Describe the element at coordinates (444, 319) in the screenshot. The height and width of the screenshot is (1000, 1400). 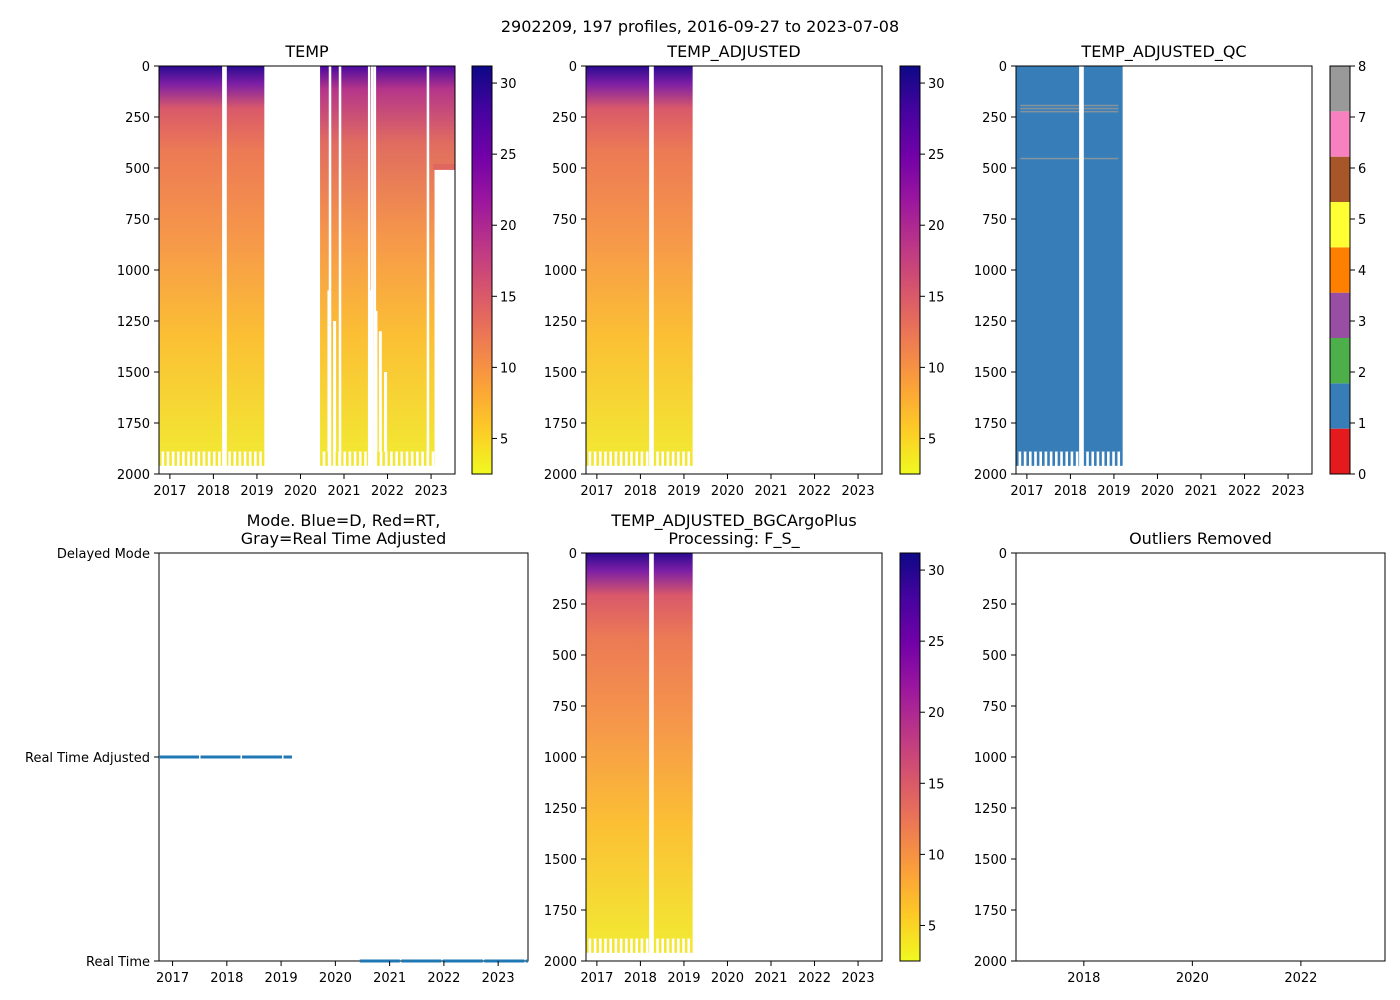
I see `missing-data` at that location.